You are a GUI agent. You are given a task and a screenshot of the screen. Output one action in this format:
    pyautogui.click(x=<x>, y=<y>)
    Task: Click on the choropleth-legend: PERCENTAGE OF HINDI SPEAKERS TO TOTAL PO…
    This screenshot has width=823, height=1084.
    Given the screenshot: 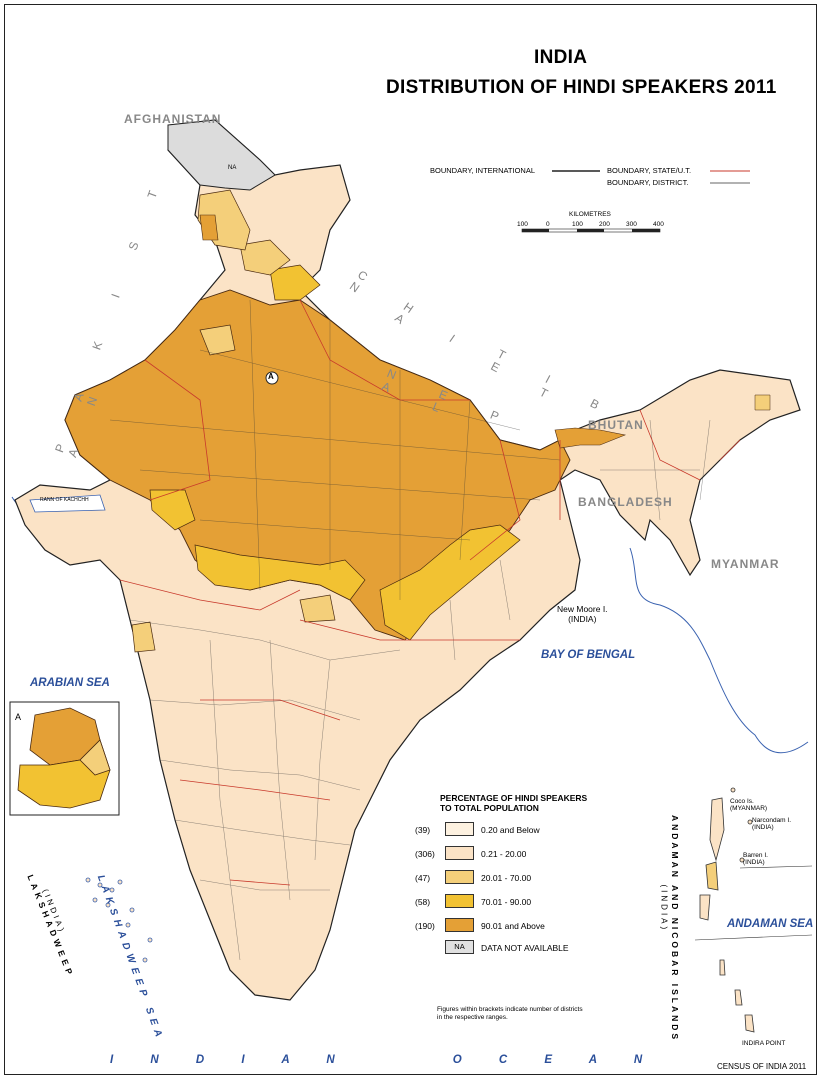 What is the action you would take?
    pyautogui.click(x=525, y=878)
    